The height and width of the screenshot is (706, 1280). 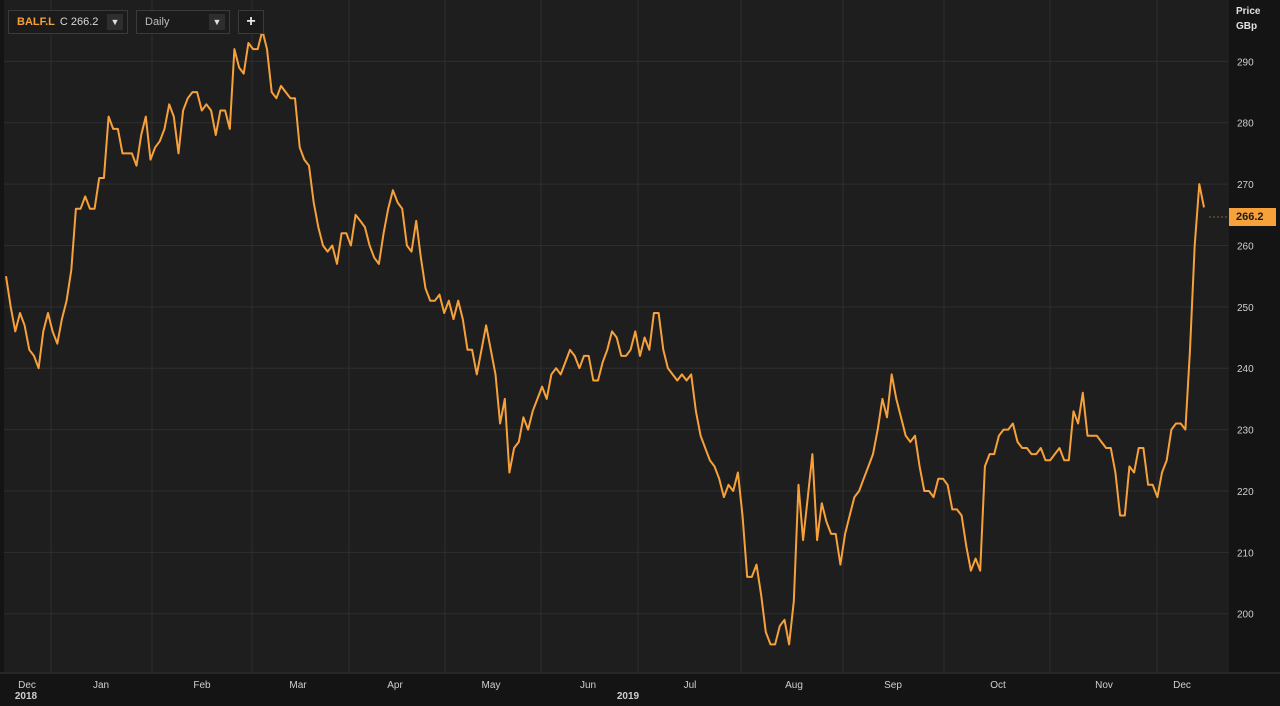 What do you see at coordinates (794, 685) in the screenshot?
I see `x-tick-label: Aug` at bounding box center [794, 685].